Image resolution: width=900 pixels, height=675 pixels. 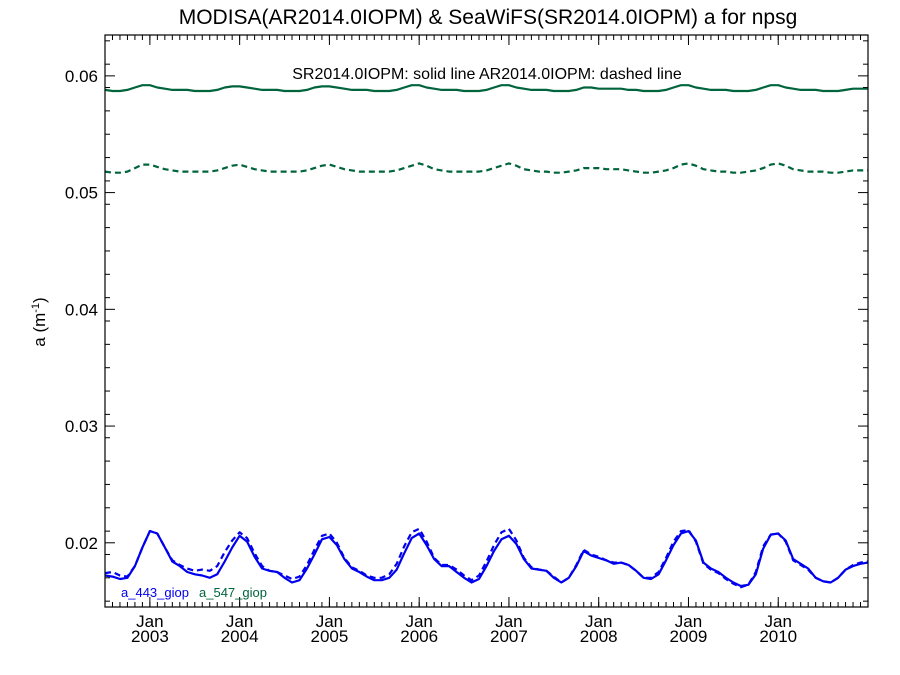 What do you see at coordinates (81, 193) in the screenshot?
I see `y-tick-label: 0.05` at bounding box center [81, 193].